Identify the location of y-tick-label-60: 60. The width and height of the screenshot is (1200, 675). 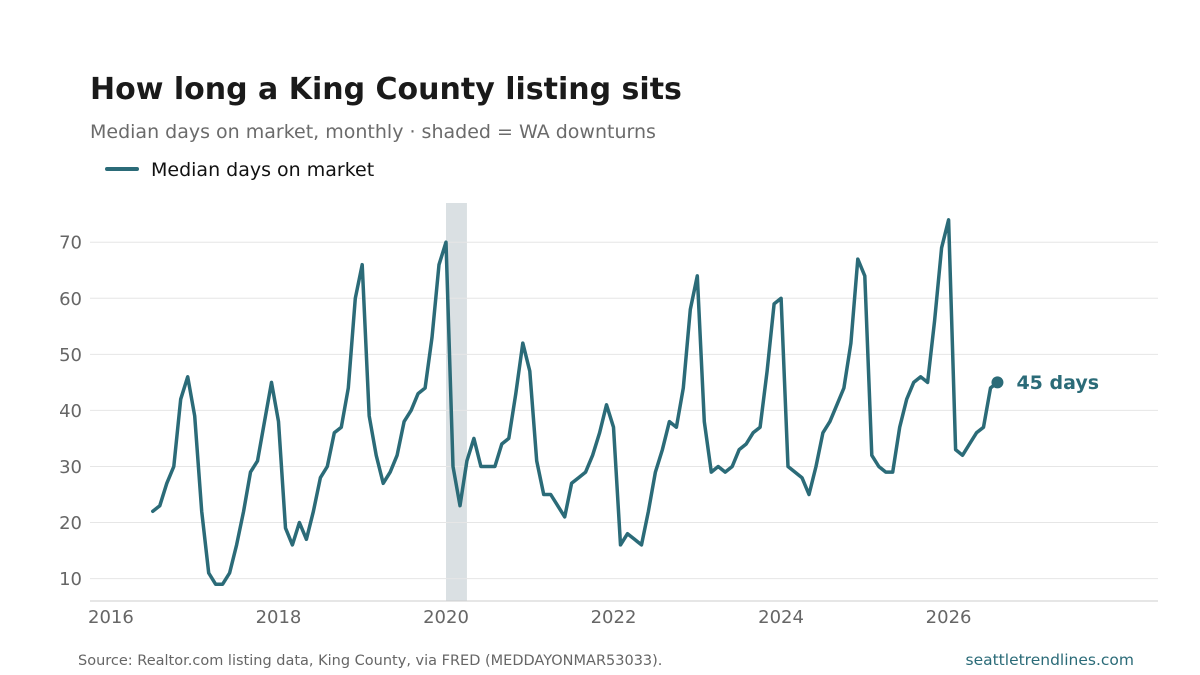
(70, 299).